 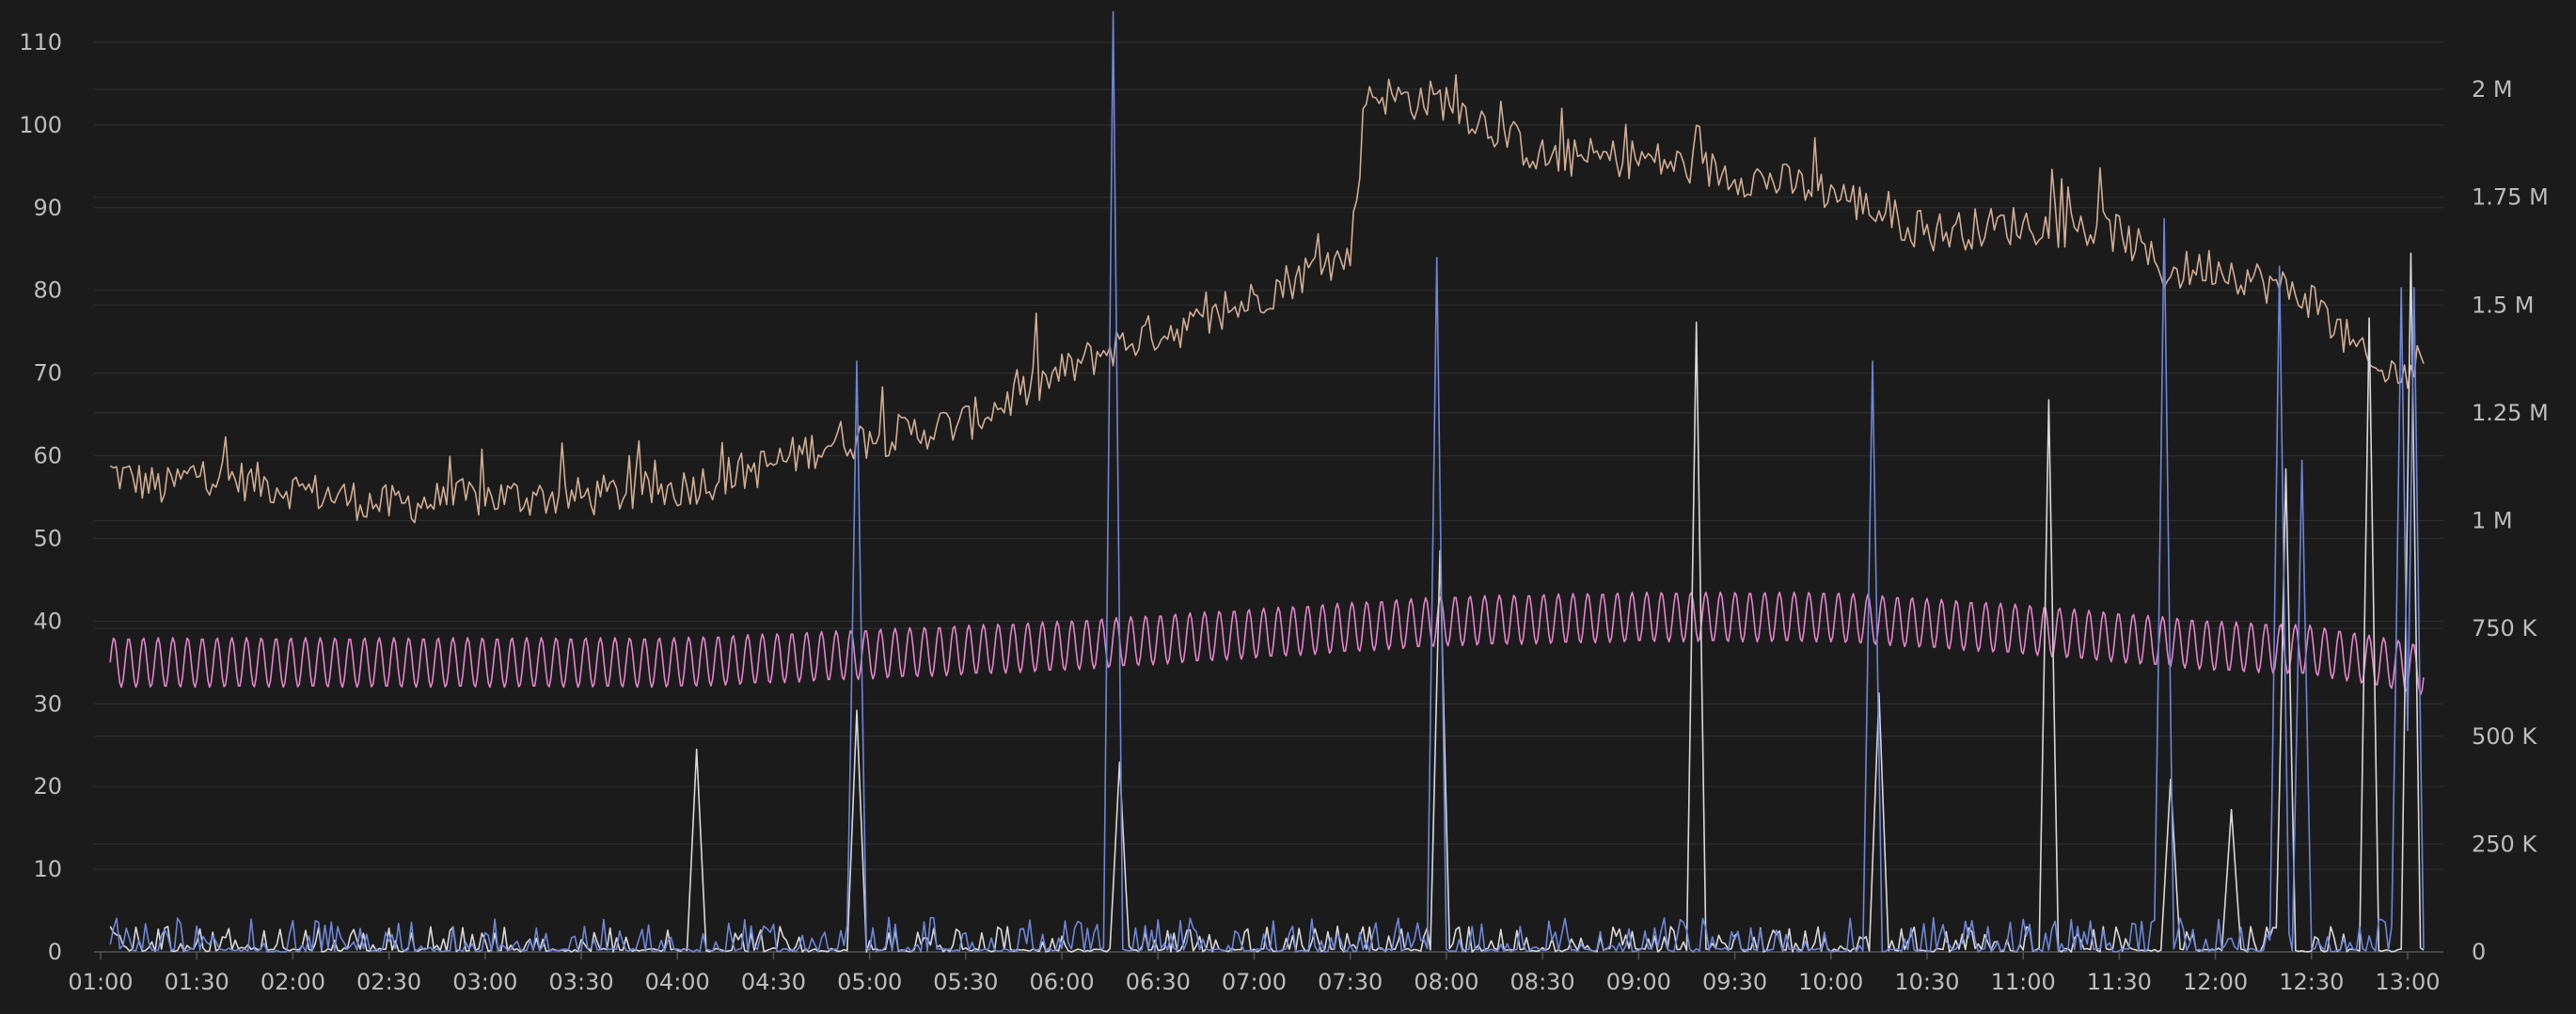 What do you see at coordinates (1158, 982) in the screenshot?
I see `x-tick-label: 06:30` at bounding box center [1158, 982].